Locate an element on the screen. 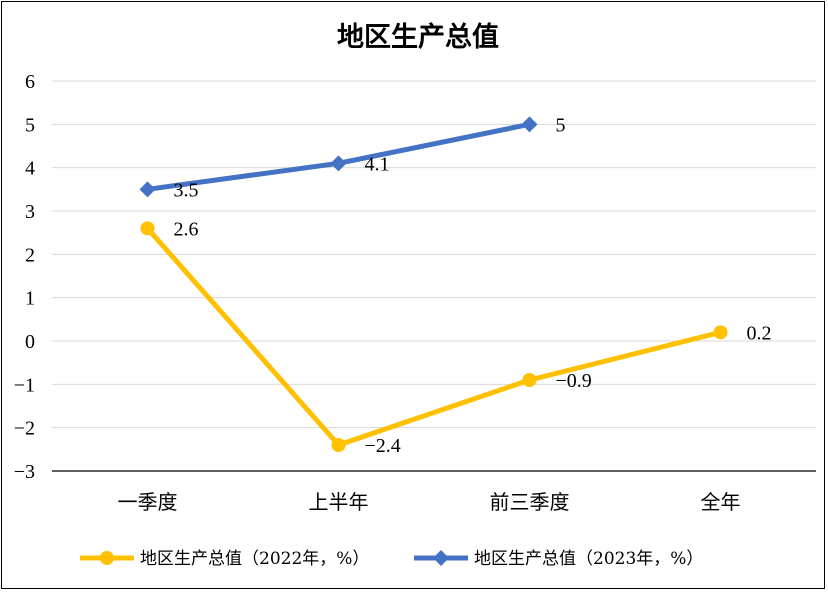 This screenshot has height=592, width=828. legend: 地区生产总值（2022年，%） 地区生产总值（2023年，%） is located at coordinates (391, 559).